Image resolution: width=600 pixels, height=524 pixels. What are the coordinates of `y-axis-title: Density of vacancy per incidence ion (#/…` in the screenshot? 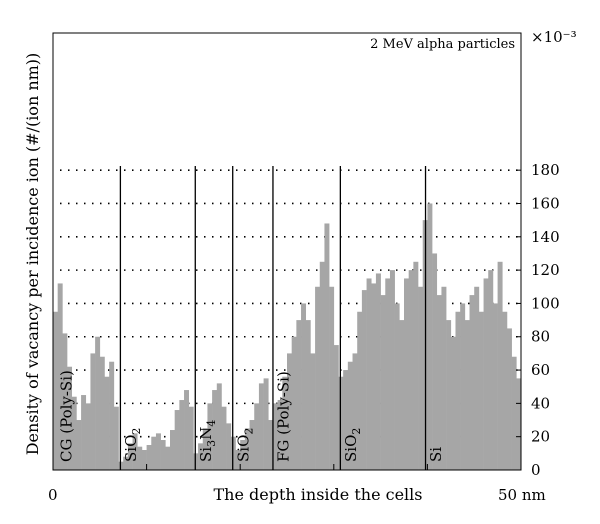 It's located at (32, 254).